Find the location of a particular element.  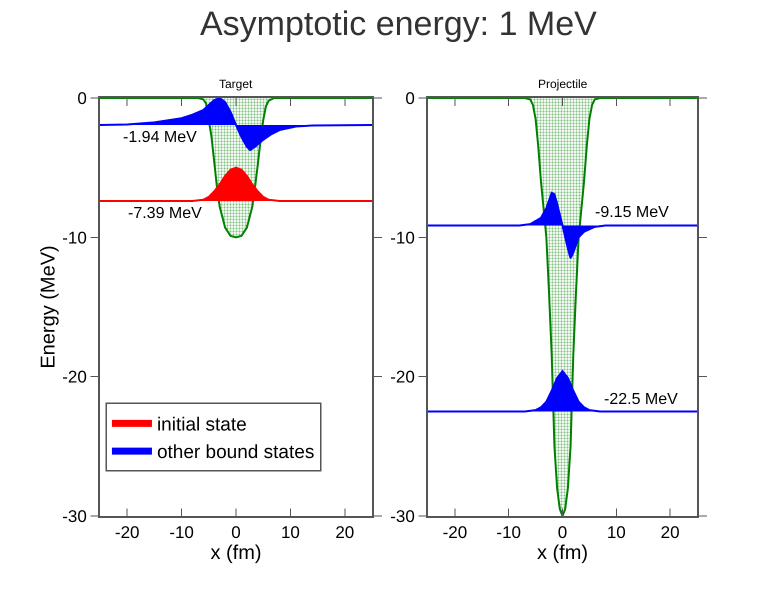

chart-subtitle: Target is located at coordinates (236, 84).